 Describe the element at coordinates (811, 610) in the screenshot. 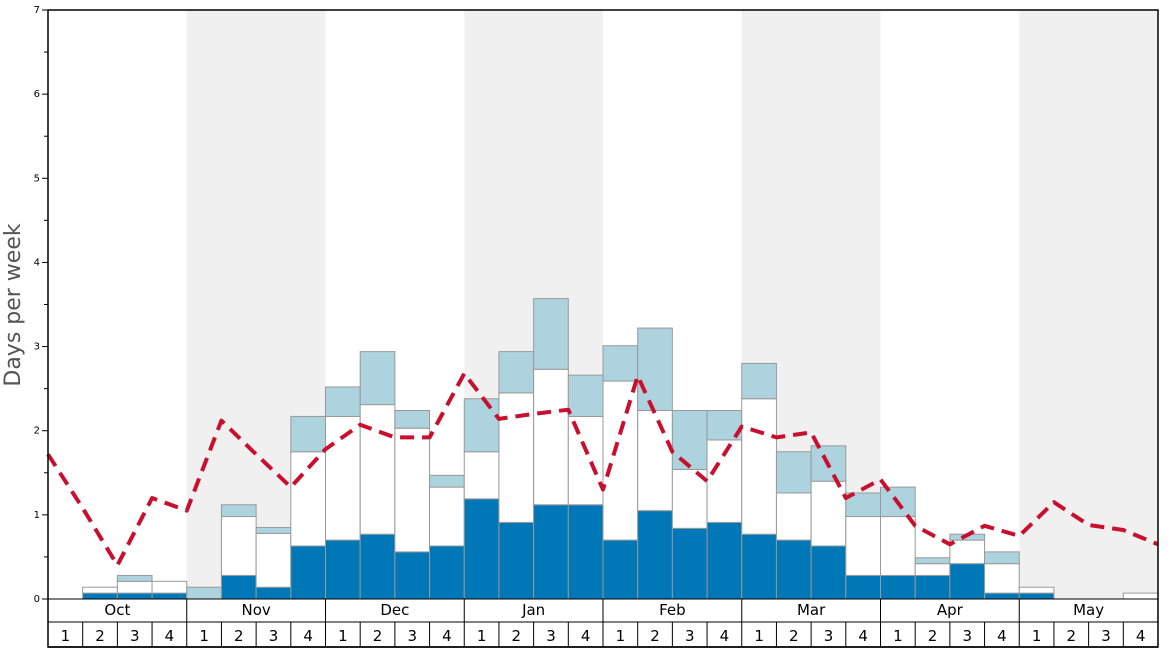

I see `month-label-mar: Mar` at that location.